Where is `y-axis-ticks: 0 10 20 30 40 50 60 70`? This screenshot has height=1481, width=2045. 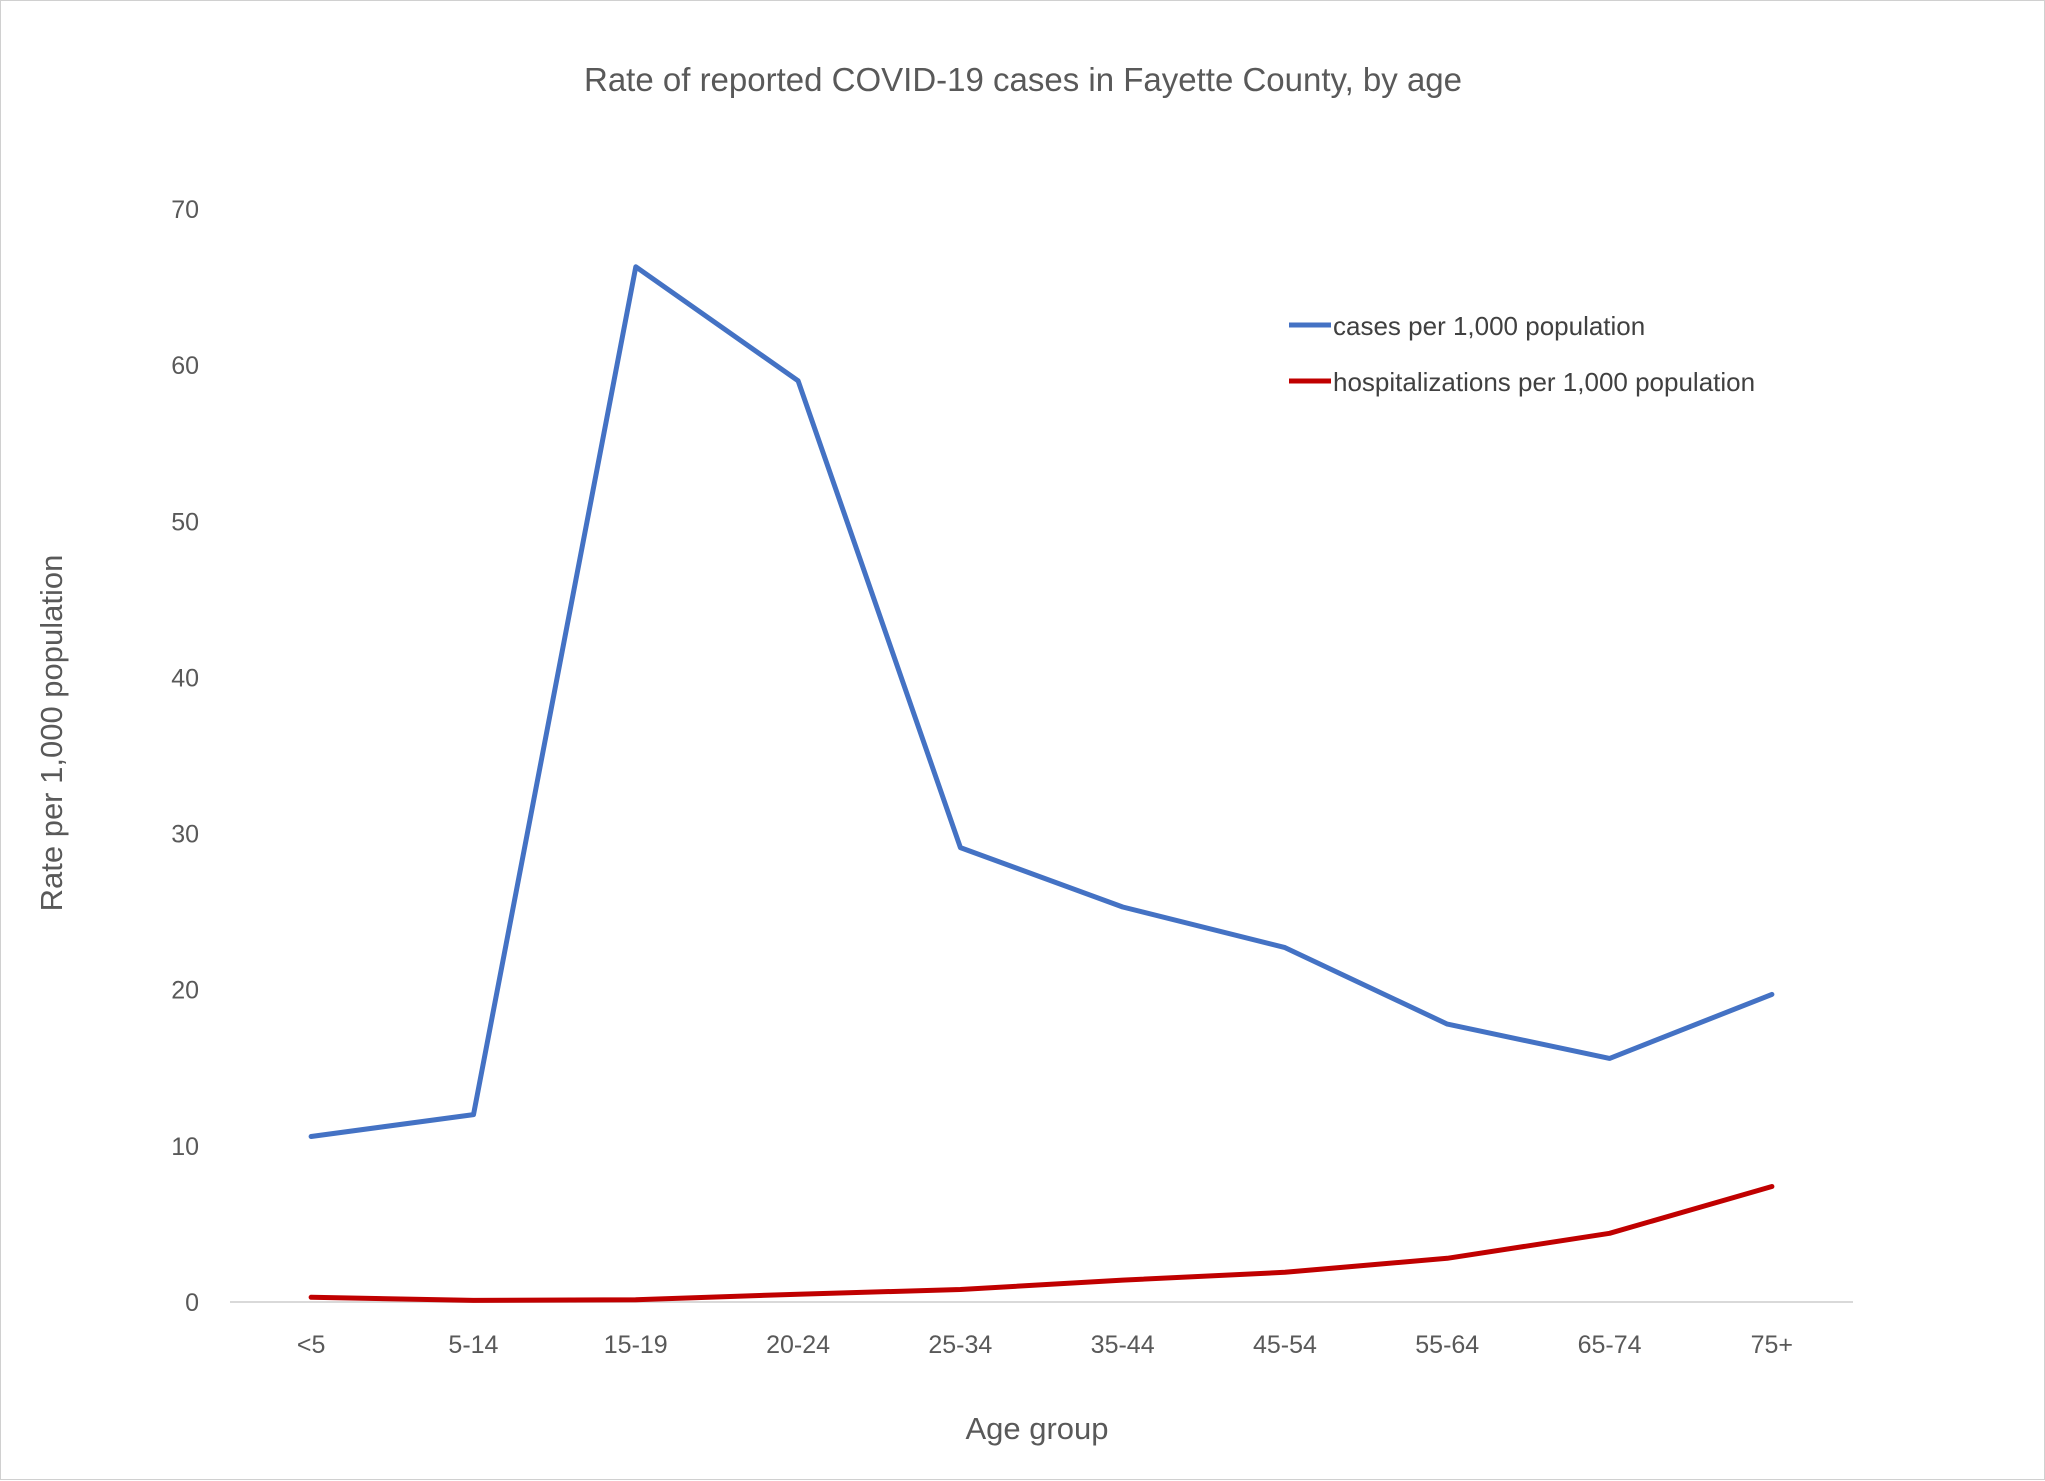
y-axis-ticks: 0 10 20 30 40 50 60 70 is located at coordinates (185, 756).